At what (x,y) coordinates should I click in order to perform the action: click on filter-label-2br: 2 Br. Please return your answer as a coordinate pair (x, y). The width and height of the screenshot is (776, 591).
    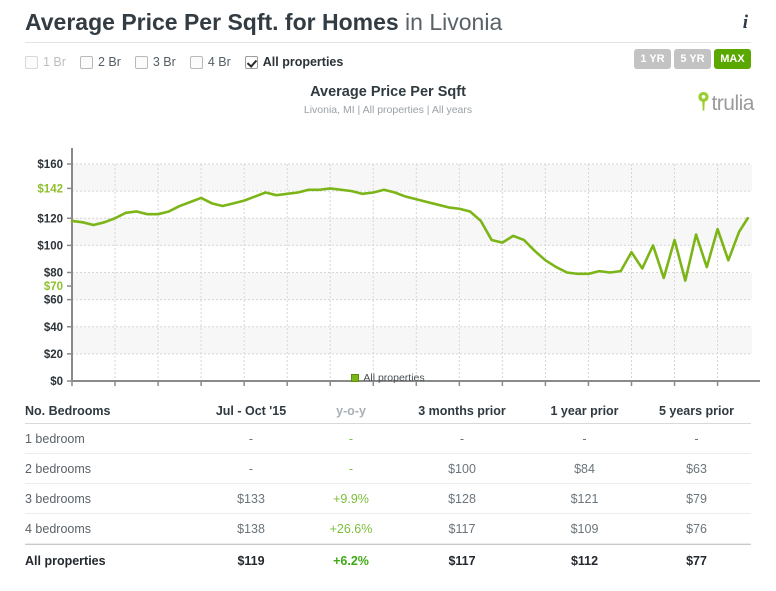
    Looking at the image, I should click on (109, 62).